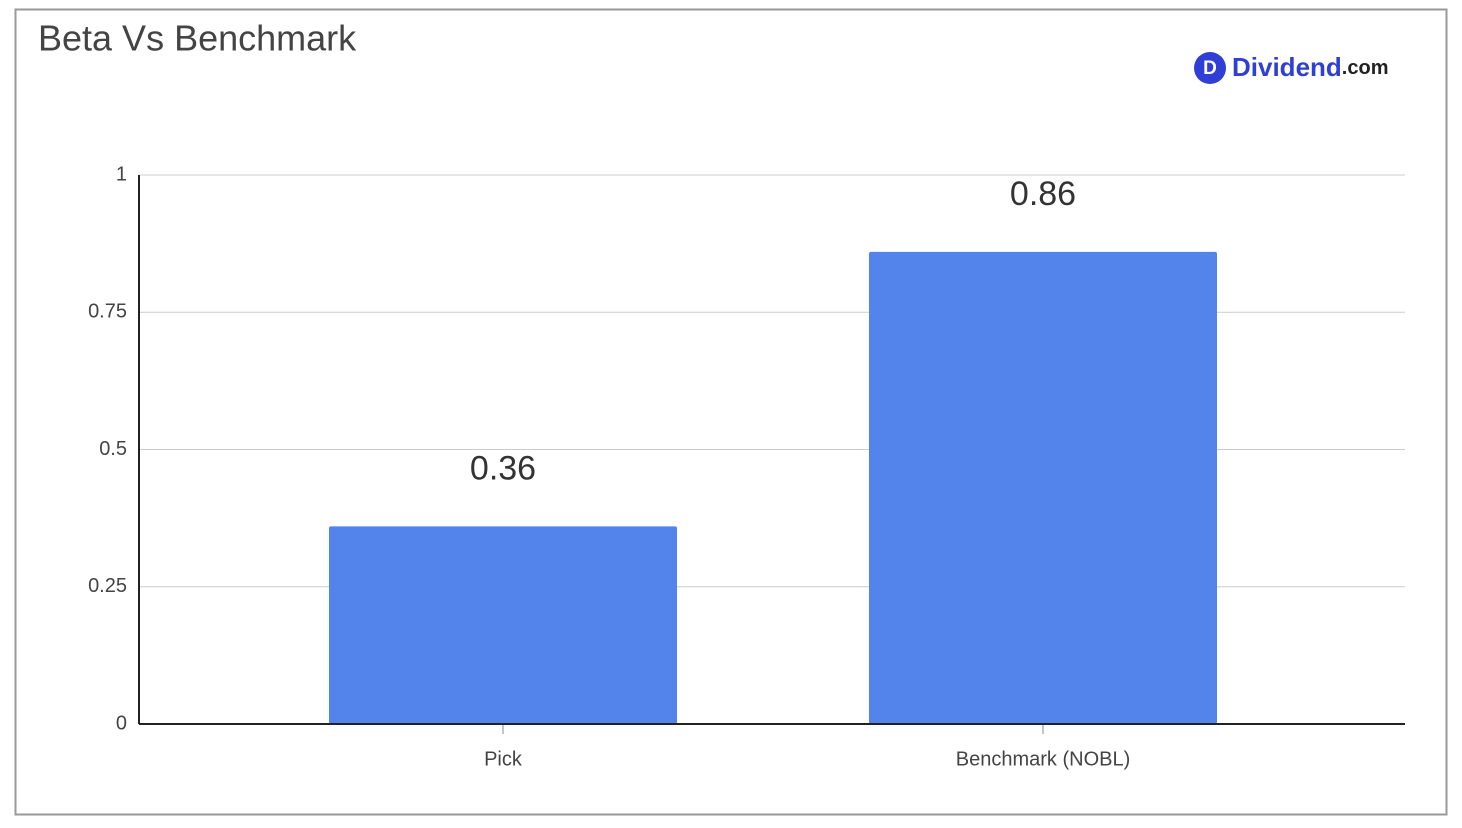 This screenshot has width=1462, height=828. What do you see at coordinates (503, 468) in the screenshot?
I see `data-label: 0.36` at bounding box center [503, 468].